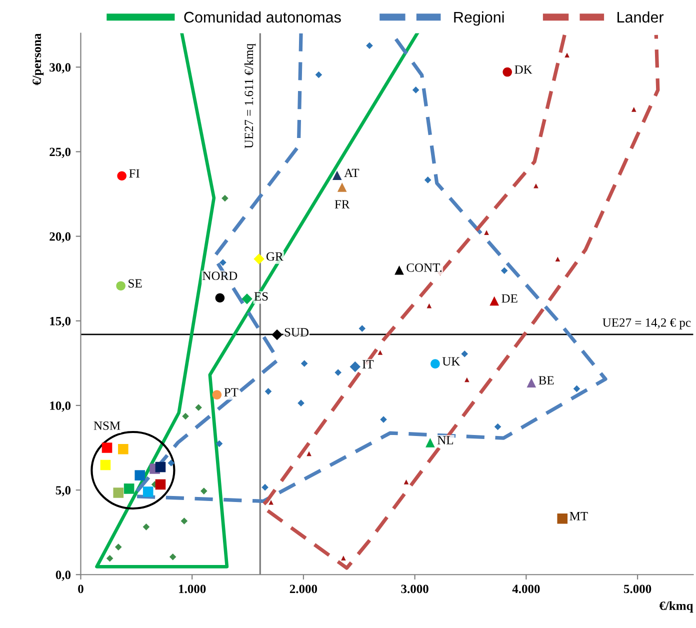  I want to click on y-tick-label: 15,0, so click(60, 322).